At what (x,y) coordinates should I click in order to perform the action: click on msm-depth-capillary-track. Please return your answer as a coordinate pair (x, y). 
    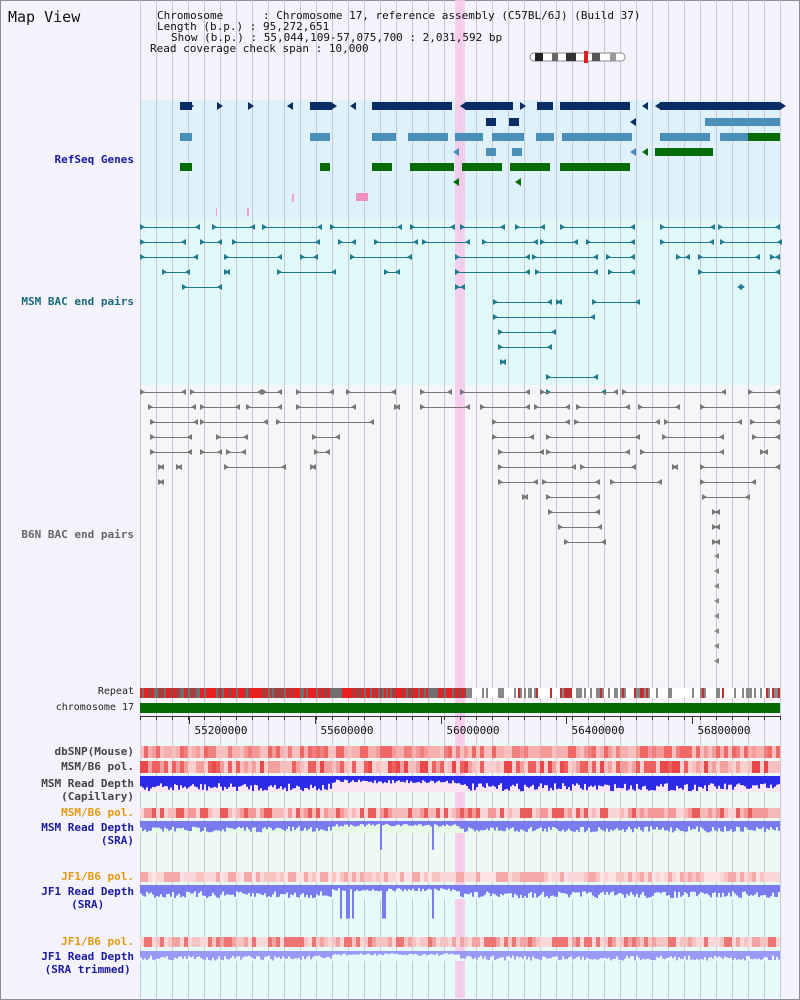
    Looking at the image, I should click on (460, 784).